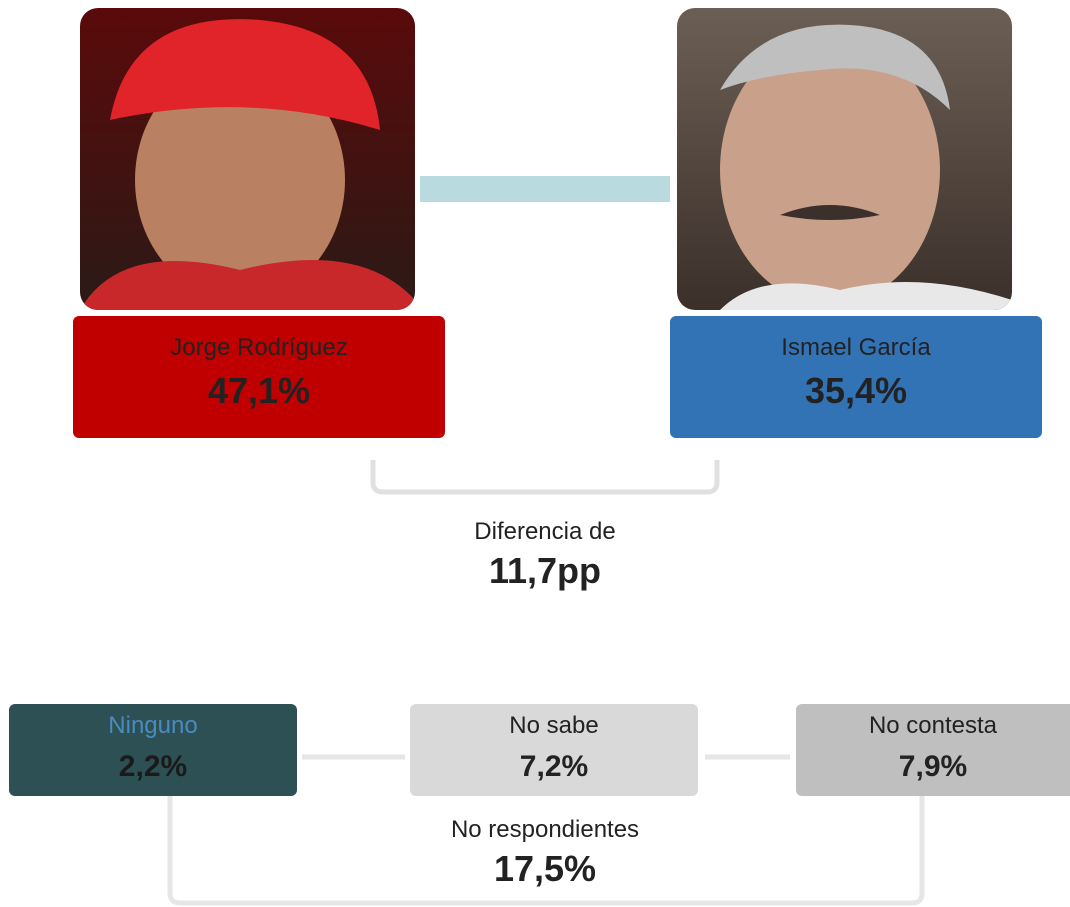 This screenshot has height=907, width=1070. What do you see at coordinates (545, 868) in the screenshot?
I see `no-response-value: 17,5%` at bounding box center [545, 868].